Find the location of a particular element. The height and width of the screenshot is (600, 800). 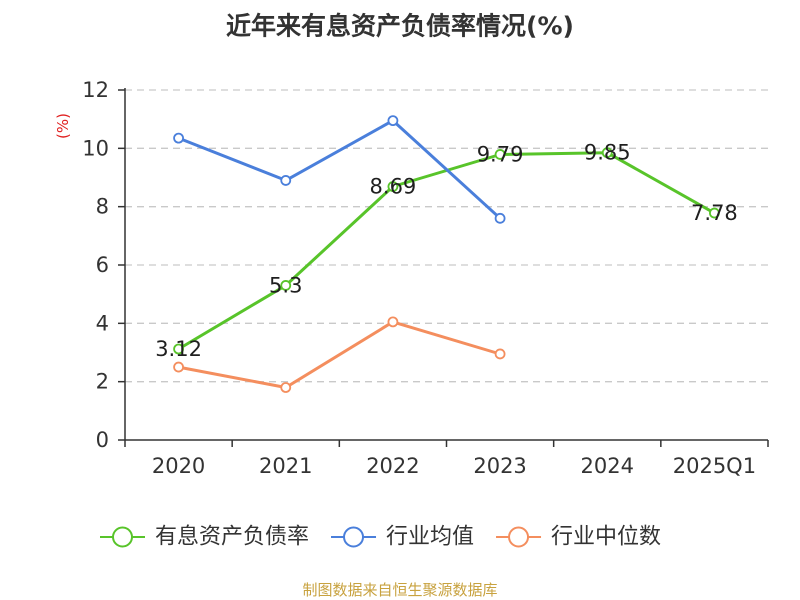

x-tick-label: 2020 is located at coordinates (178, 466).